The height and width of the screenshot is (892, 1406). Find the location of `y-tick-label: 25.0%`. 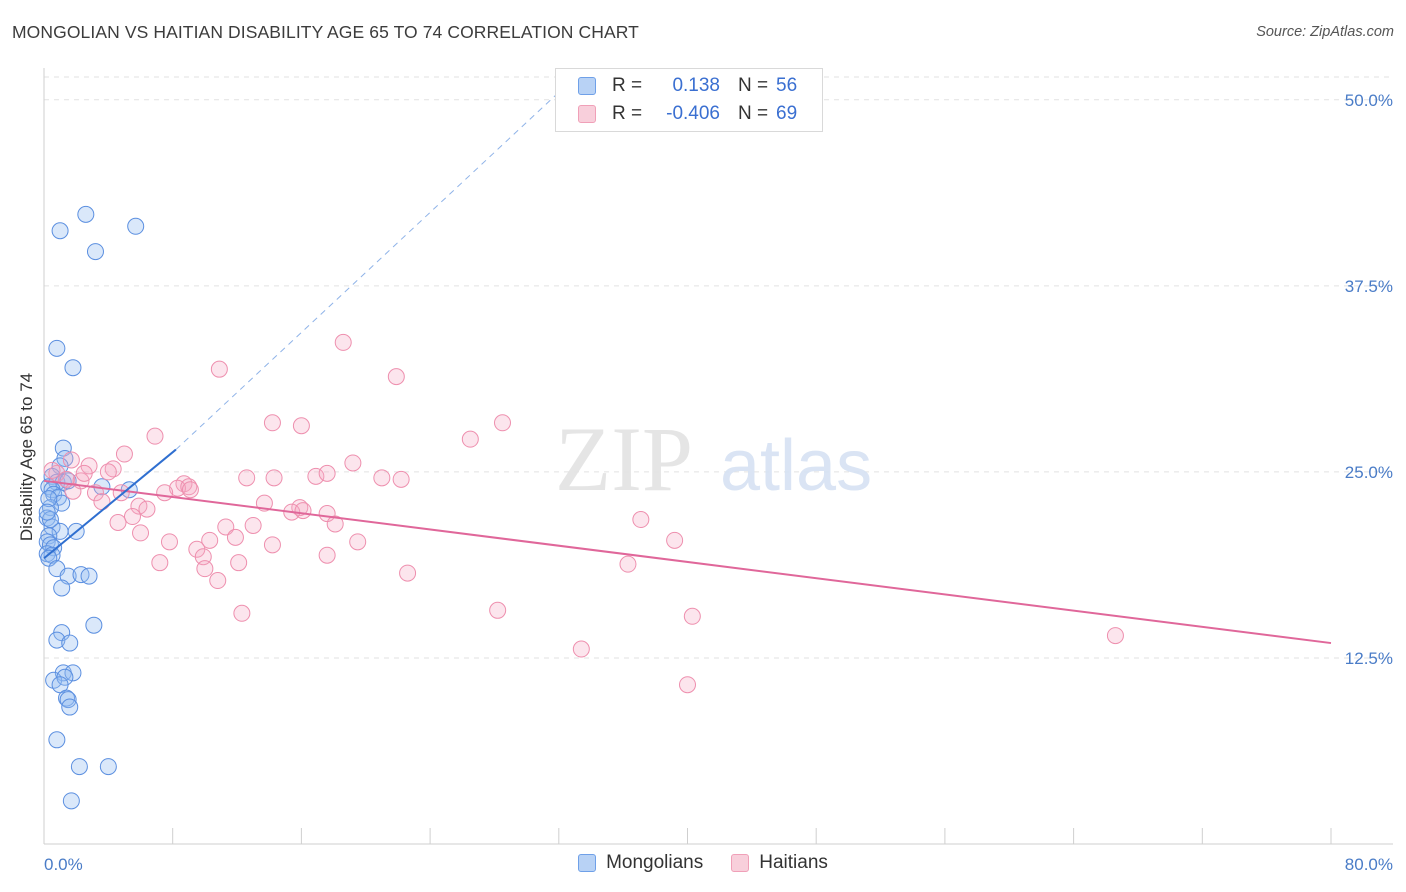

y-tick-label: 25.0% is located at coordinates (1369, 472).